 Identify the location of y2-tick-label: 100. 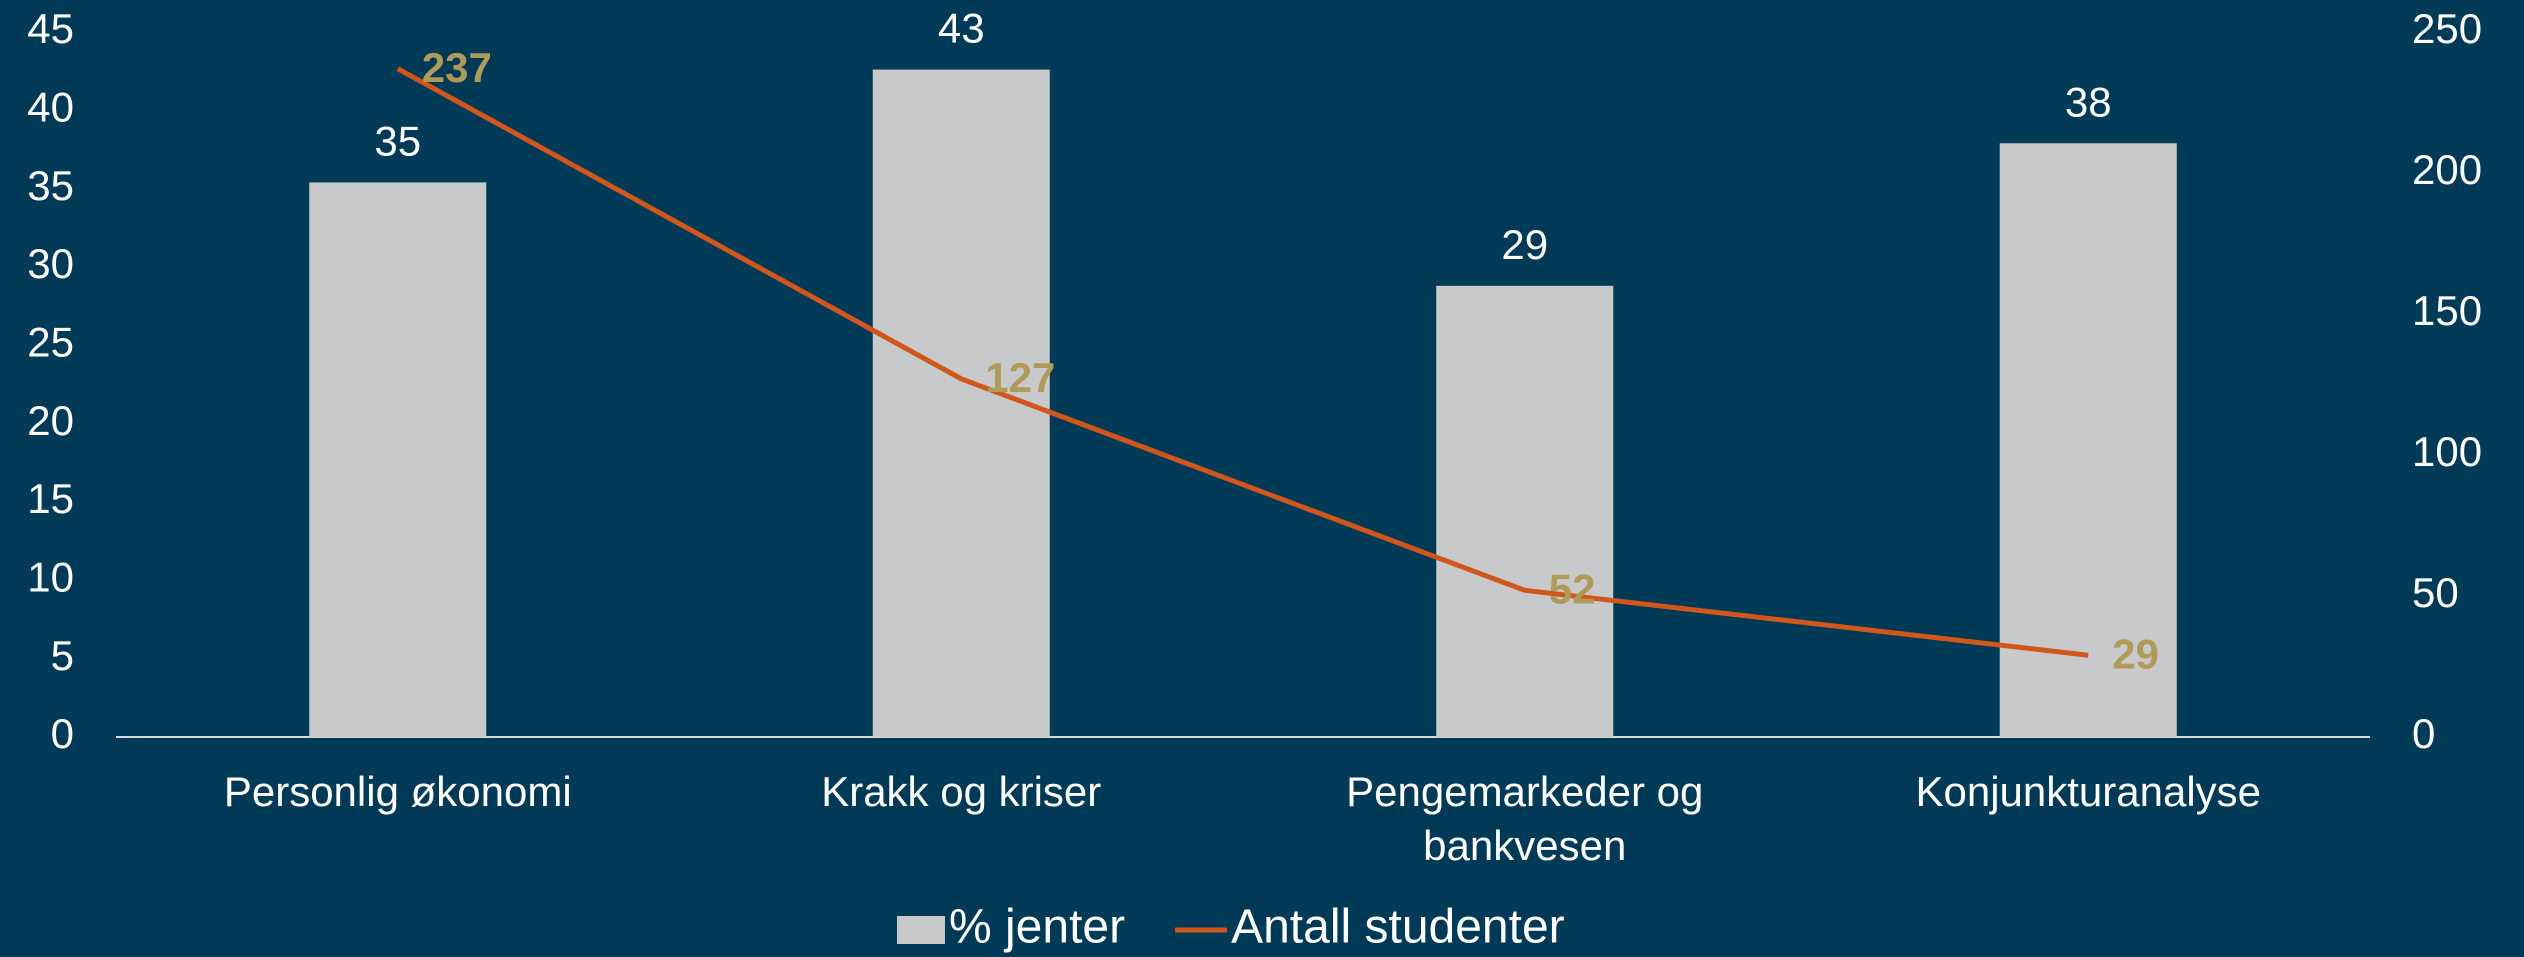
(2447, 451).